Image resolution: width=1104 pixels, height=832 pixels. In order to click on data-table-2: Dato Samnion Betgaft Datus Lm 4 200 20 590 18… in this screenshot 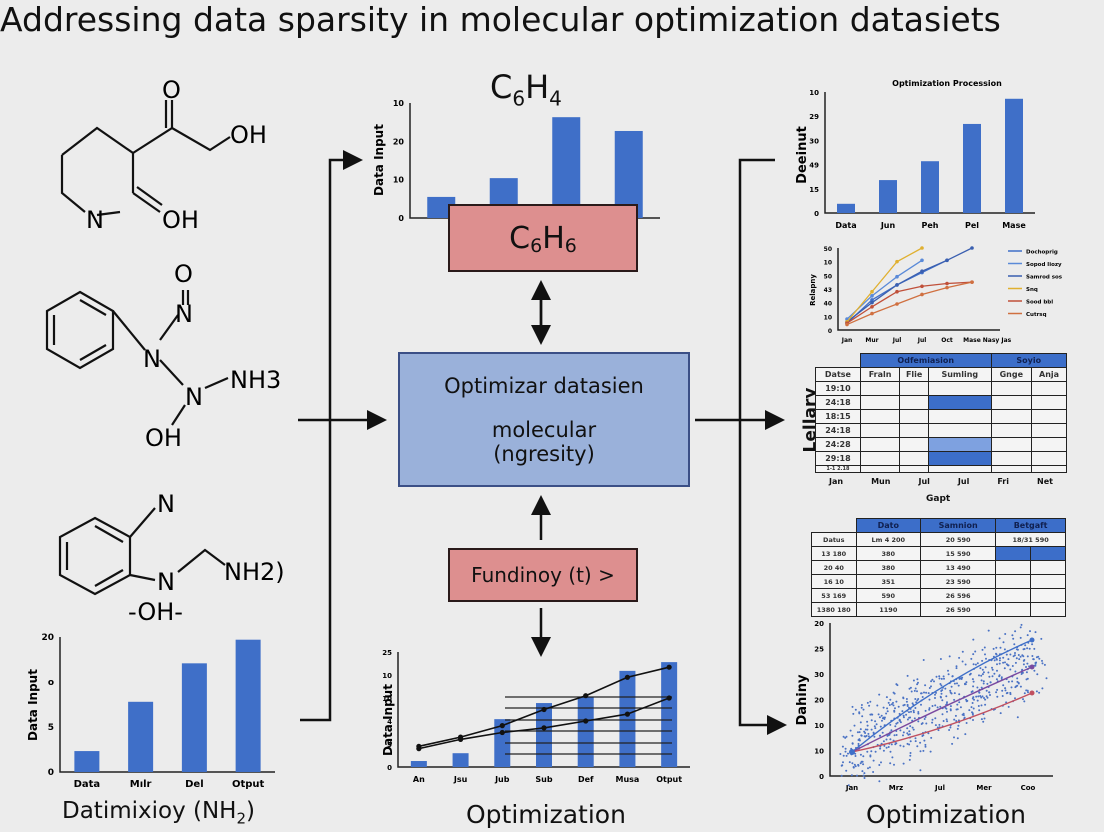, I will do `click(938, 567)`.